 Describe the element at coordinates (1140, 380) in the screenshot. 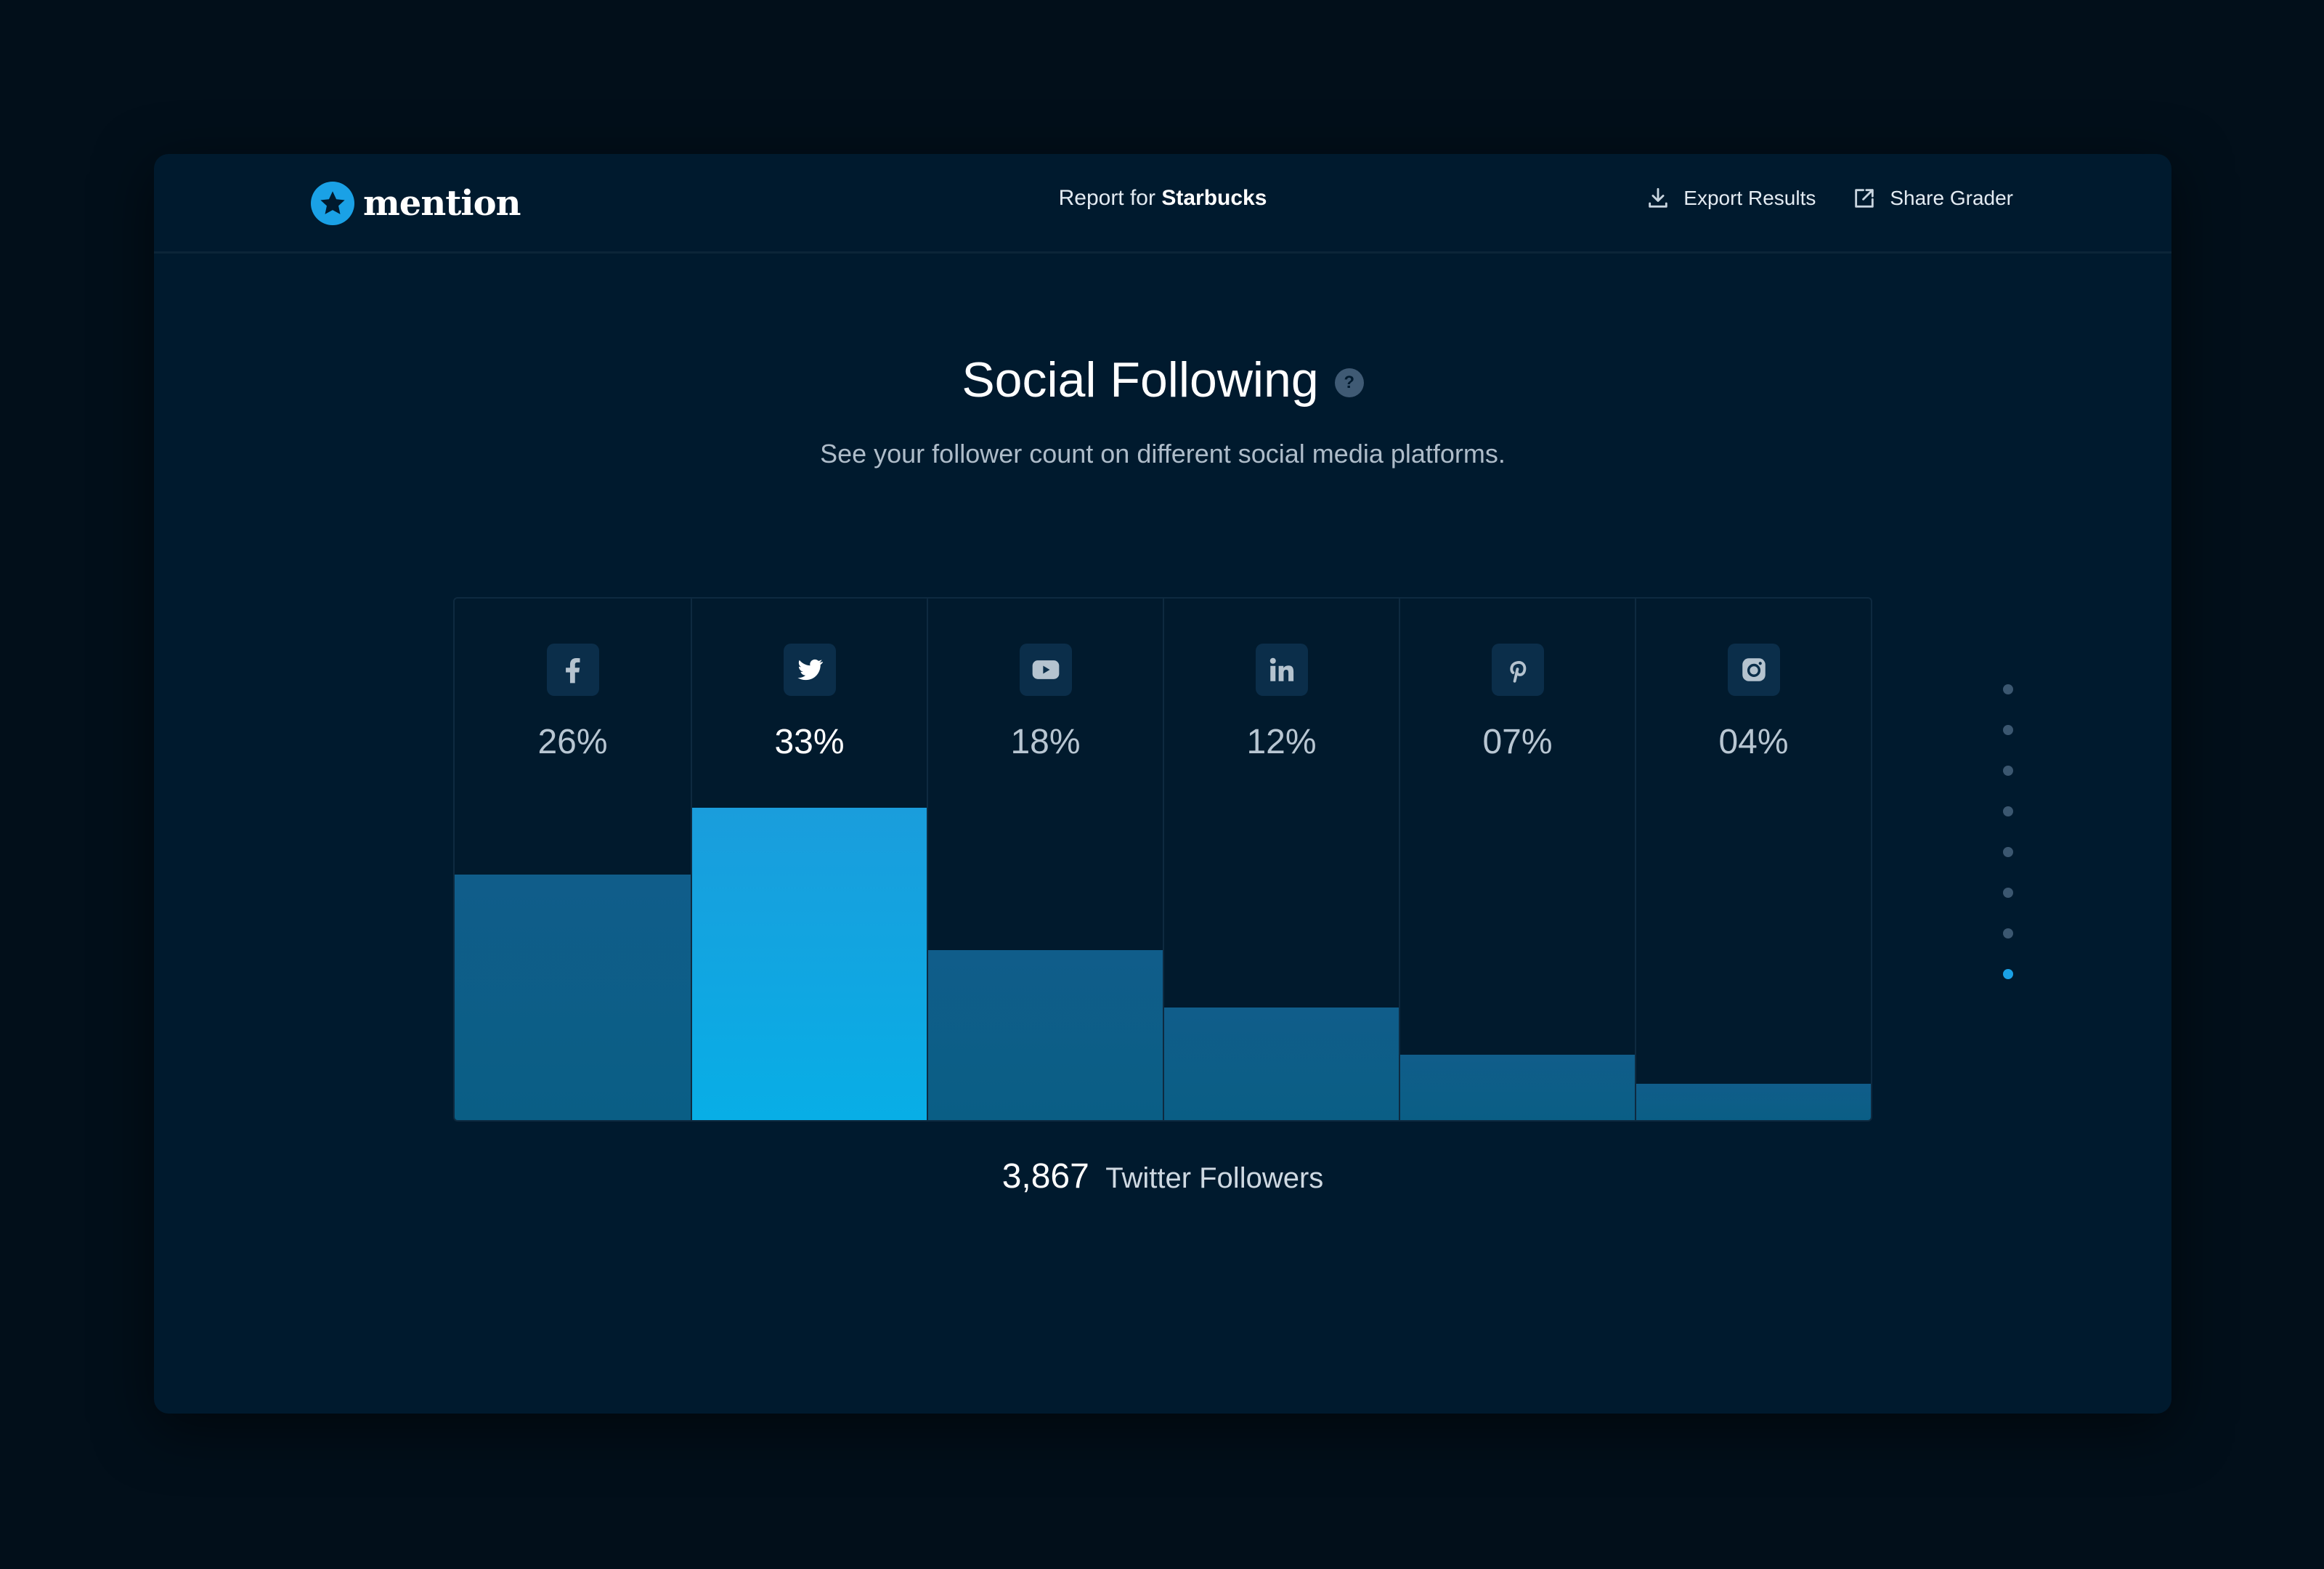

I see `section-title-text: Social Following` at that location.